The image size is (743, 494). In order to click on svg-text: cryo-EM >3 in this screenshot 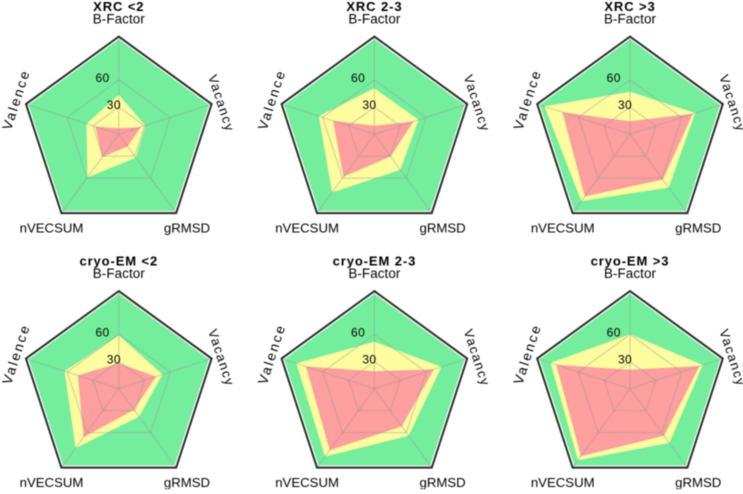, I will do `click(630, 260)`.